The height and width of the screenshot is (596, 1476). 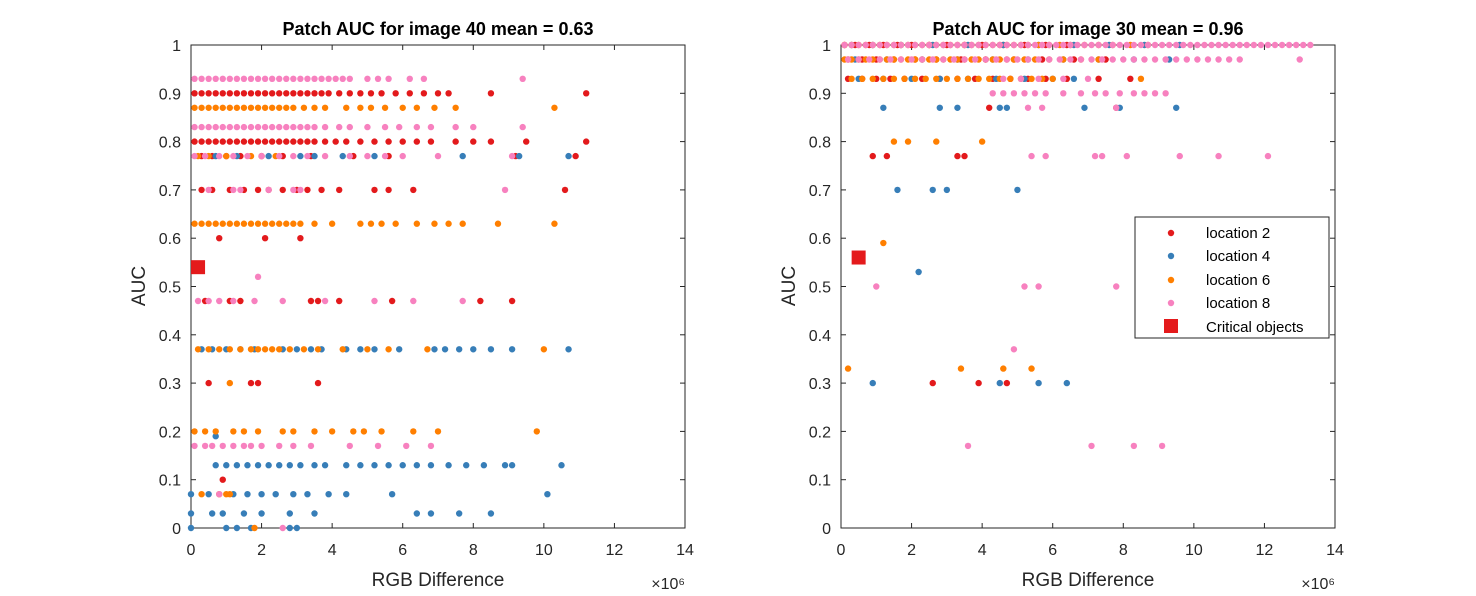 I want to click on y-tick-label: 0.6, so click(x=820, y=239).